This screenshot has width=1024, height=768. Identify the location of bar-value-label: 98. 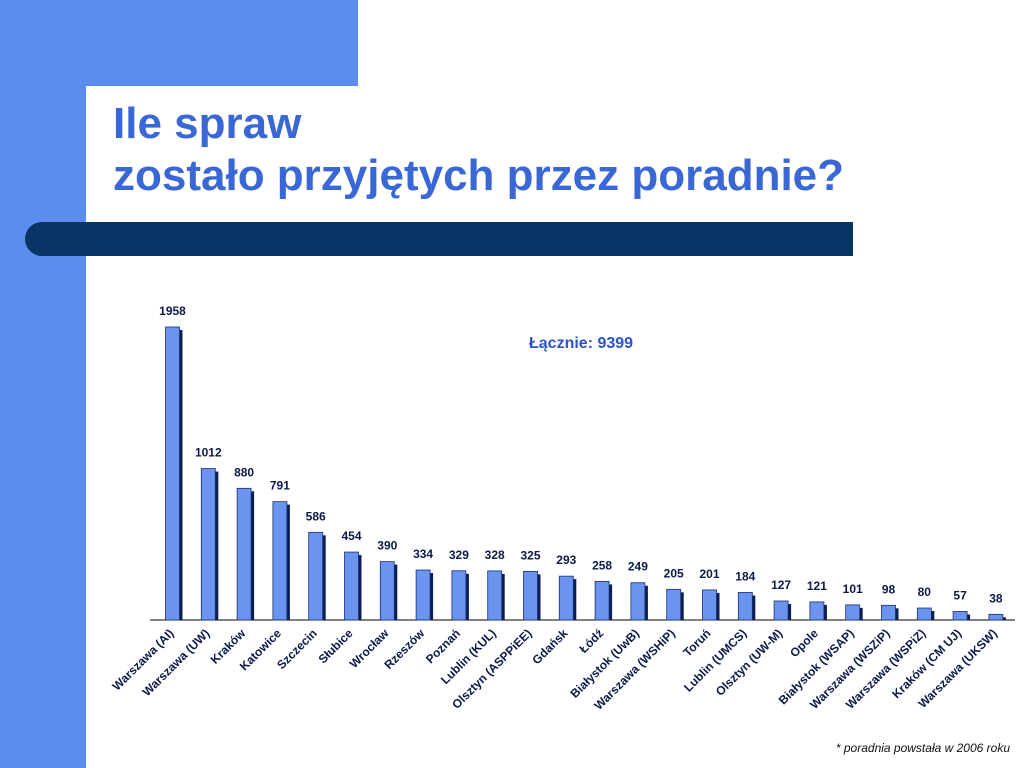
(889, 589).